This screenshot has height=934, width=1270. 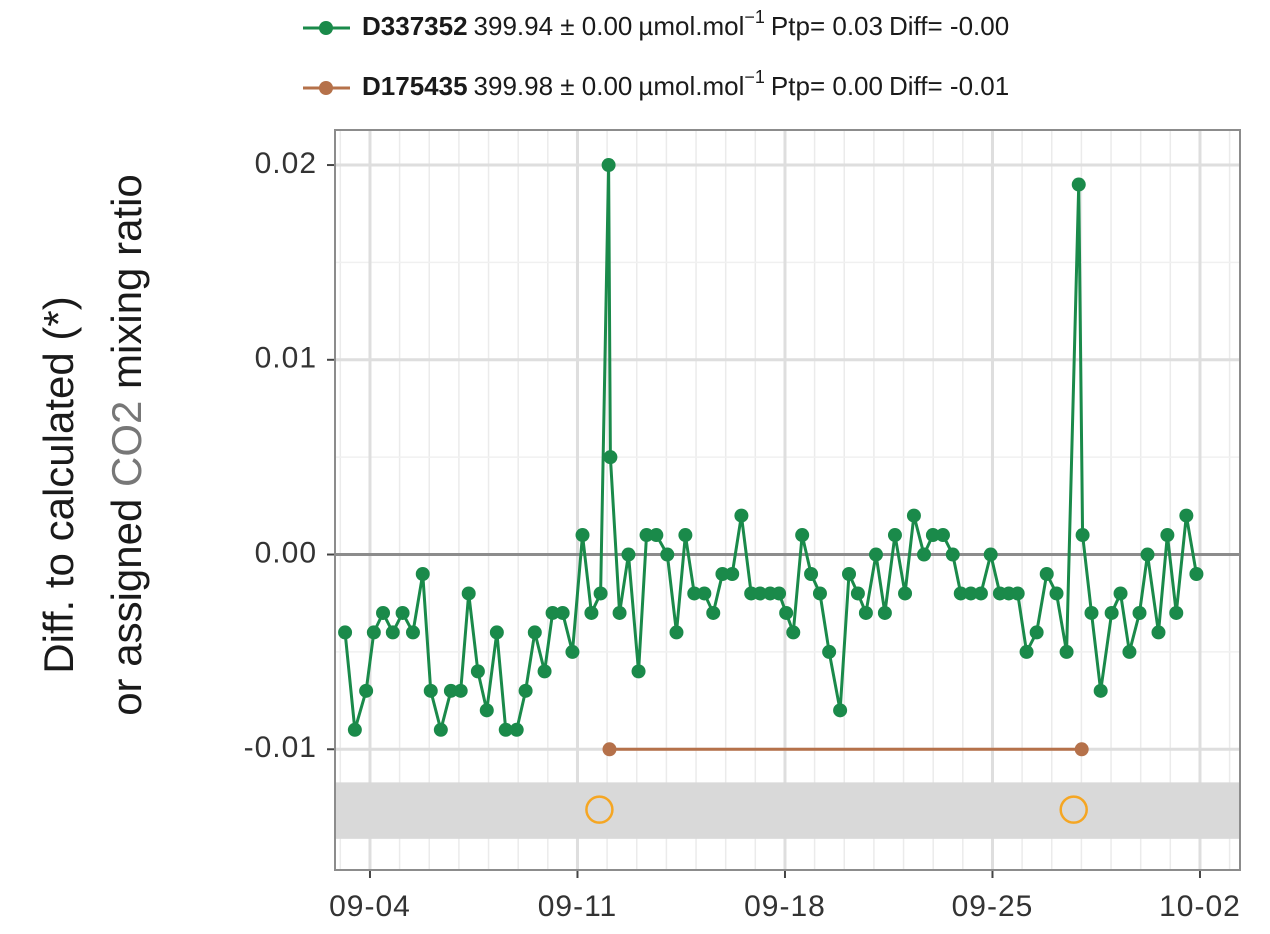 I want to click on marker, so click(x=599, y=809).